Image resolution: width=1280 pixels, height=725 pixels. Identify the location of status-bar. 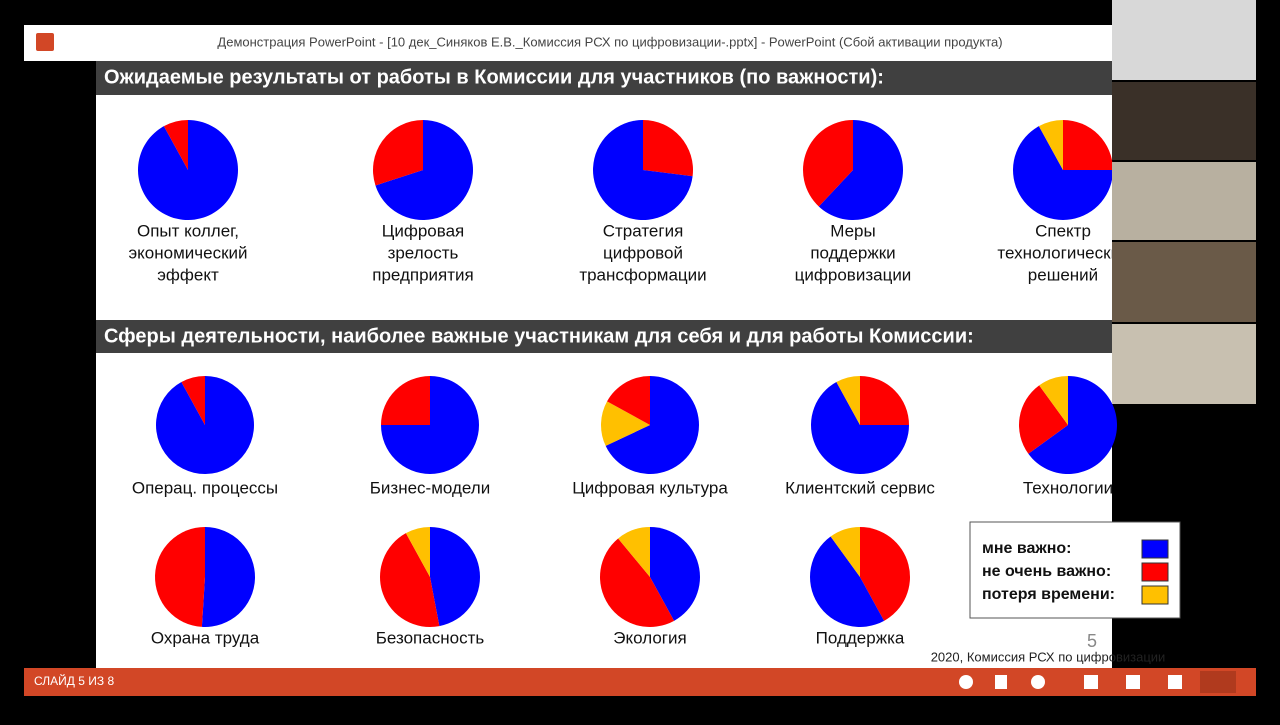
(640, 682).